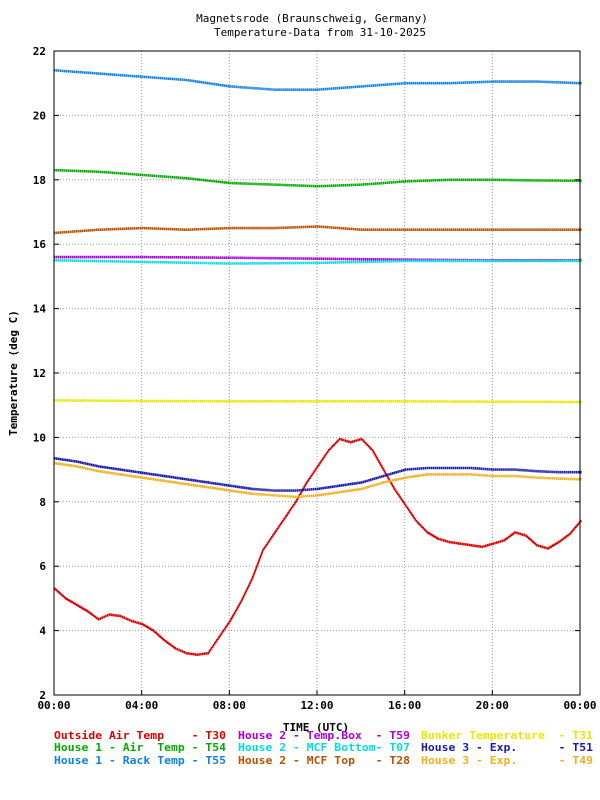 The image size is (600, 800). What do you see at coordinates (312, 18) in the screenshot?
I see `chart-title: Magnetsrode (Braunschweig, Germany)` at bounding box center [312, 18].